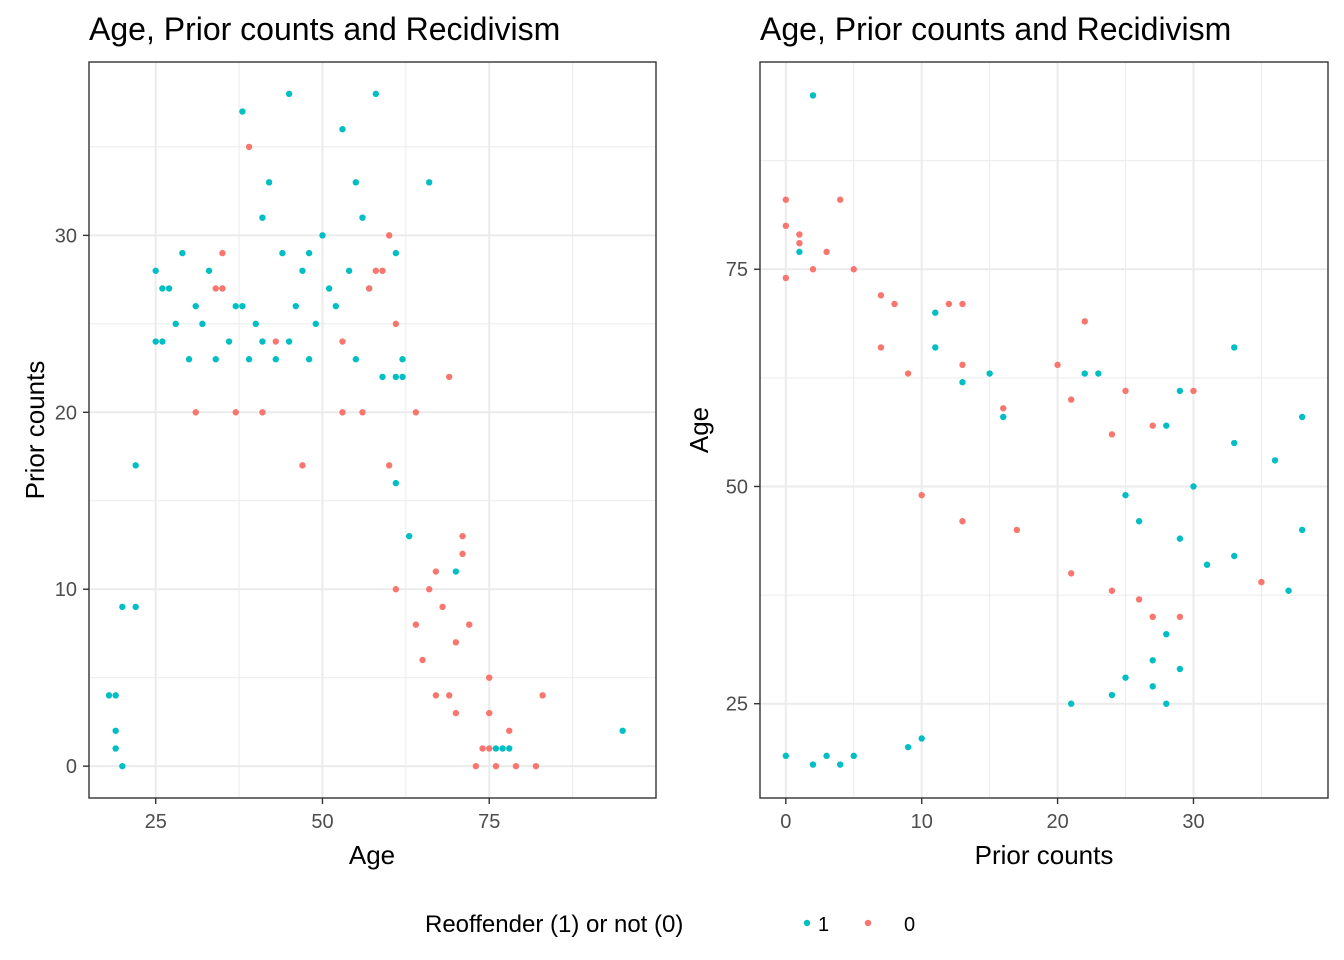 The width and height of the screenshot is (1344, 960). Describe the element at coordinates (737, 705) in the screenshot. I see `right-y-tick-label: 25` at that location.